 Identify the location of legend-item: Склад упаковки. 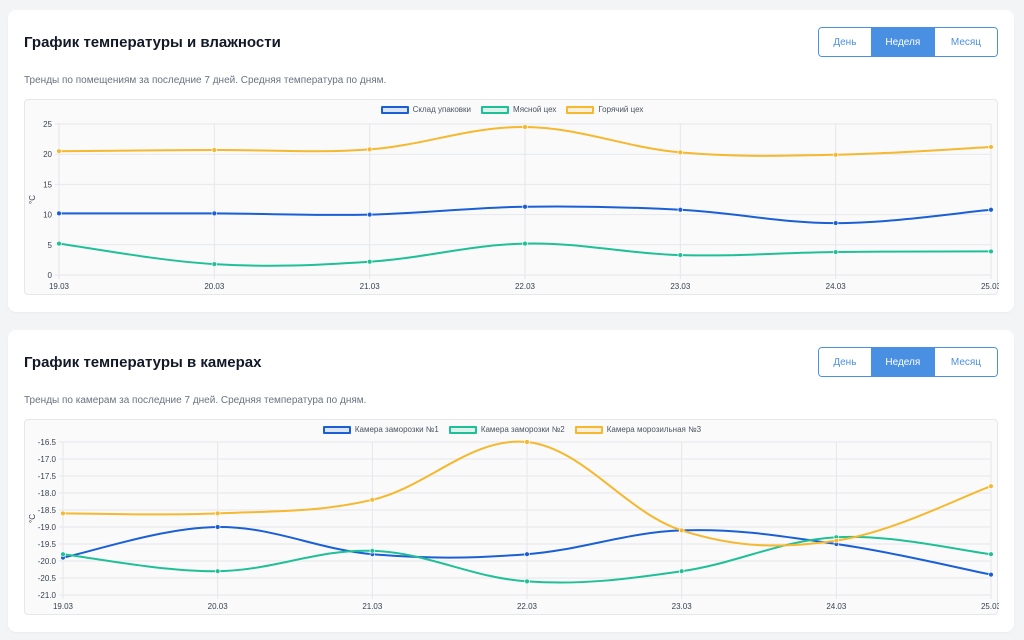
(426, 109).